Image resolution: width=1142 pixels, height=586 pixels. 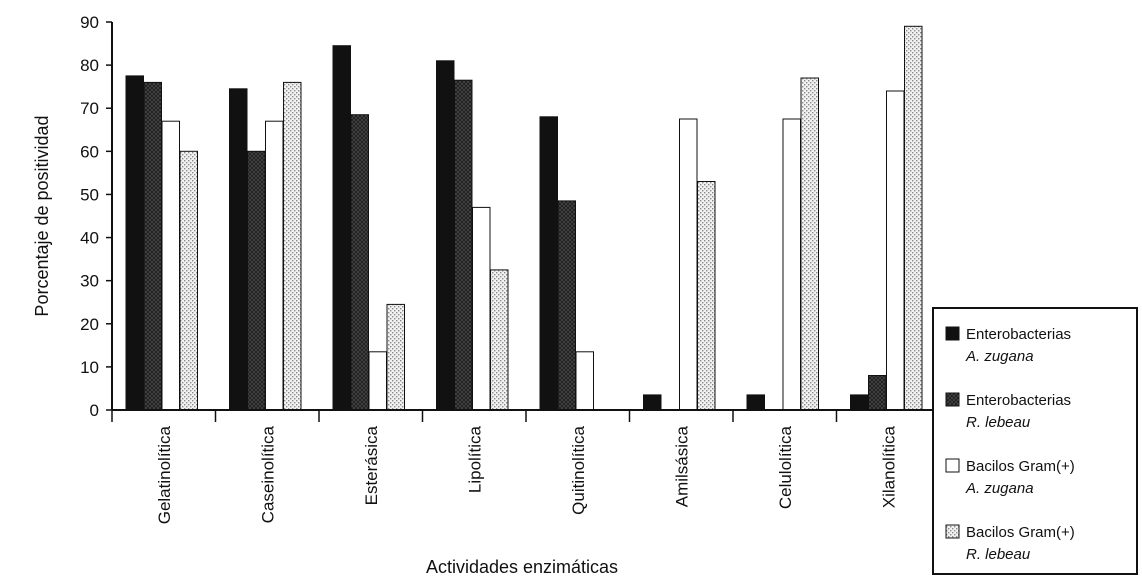 I want to click on x-tick-label: Lipolítica, so click(x=474, y=459).